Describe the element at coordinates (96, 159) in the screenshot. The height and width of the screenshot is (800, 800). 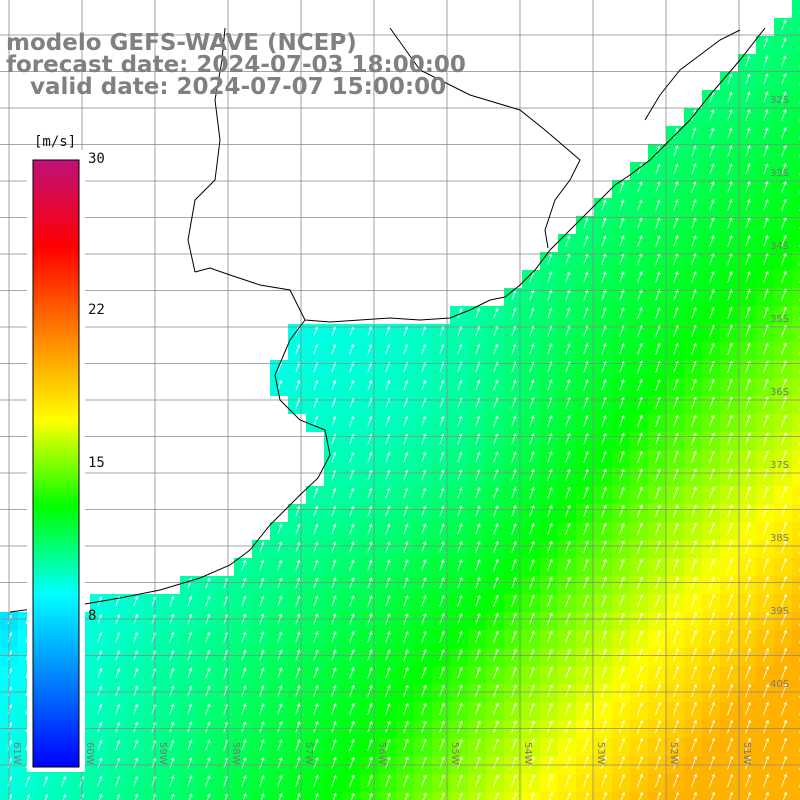
I see `colorbar-tick: 30` at that location.